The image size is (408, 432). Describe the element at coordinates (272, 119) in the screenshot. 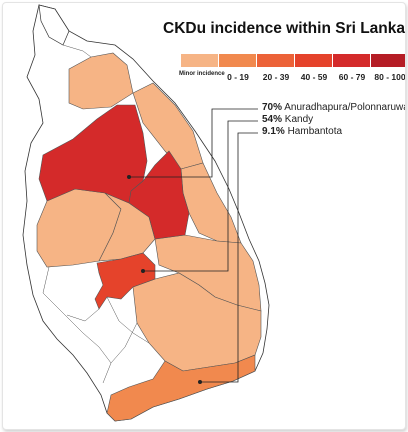

I see `annotation-value: 54%` at that location.